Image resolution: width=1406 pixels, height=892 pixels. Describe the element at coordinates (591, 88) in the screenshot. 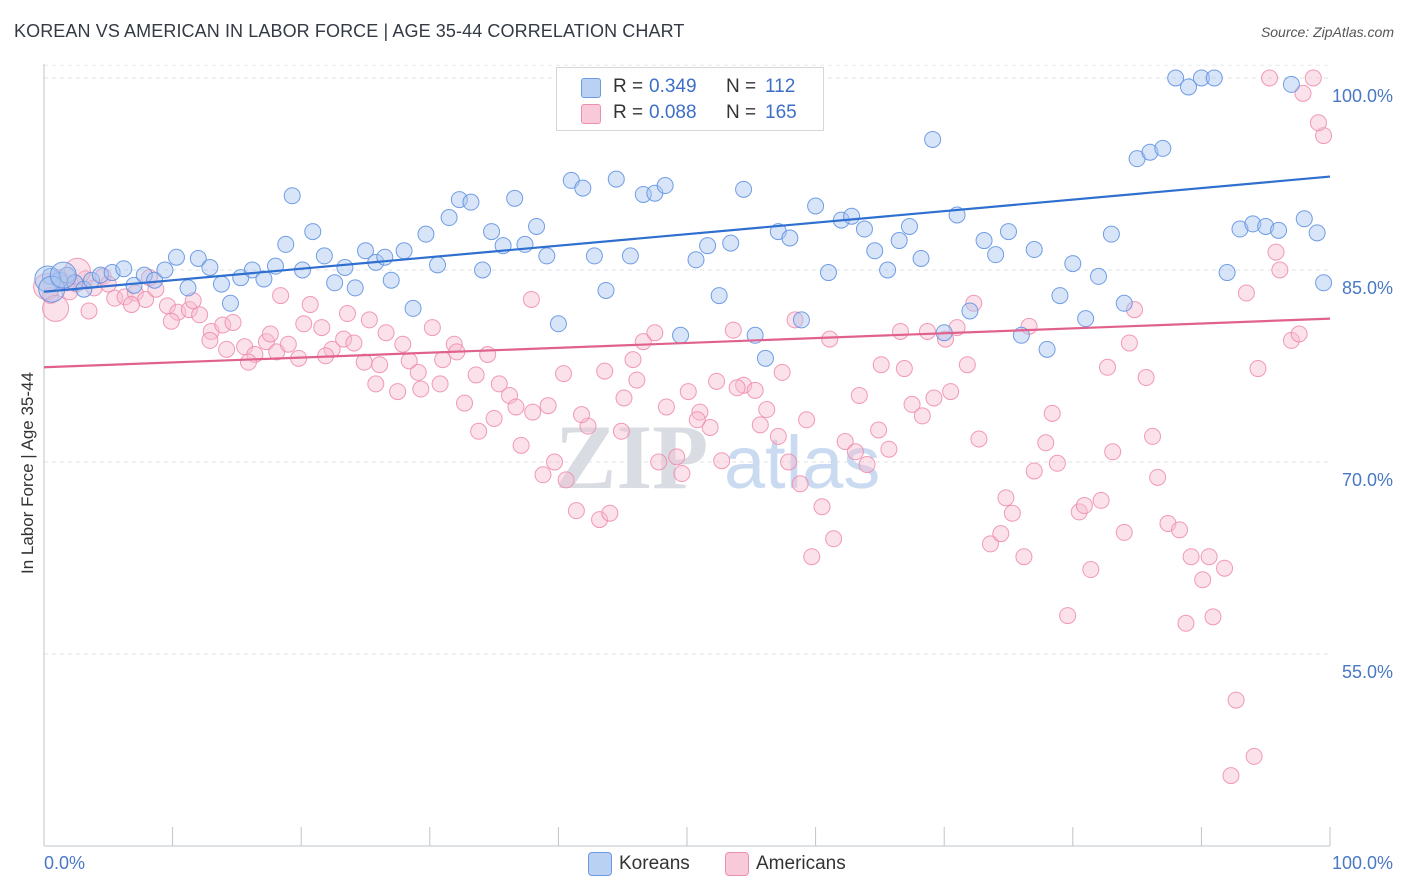

I see `koreans-swatch` at that location.